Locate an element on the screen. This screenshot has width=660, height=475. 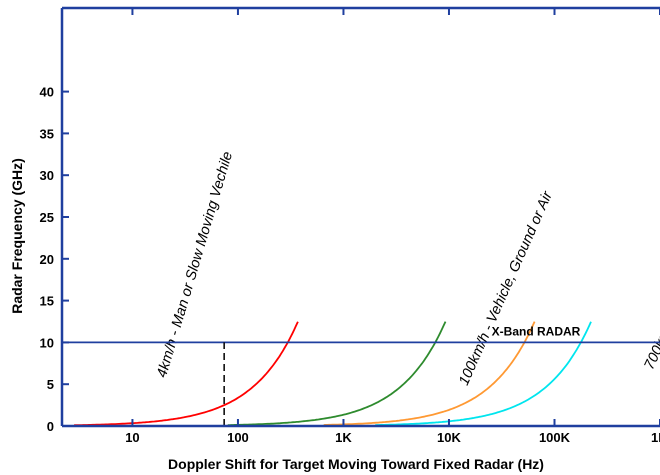
x-tick-label-1M: 1M is located at coordinates (655, 437).